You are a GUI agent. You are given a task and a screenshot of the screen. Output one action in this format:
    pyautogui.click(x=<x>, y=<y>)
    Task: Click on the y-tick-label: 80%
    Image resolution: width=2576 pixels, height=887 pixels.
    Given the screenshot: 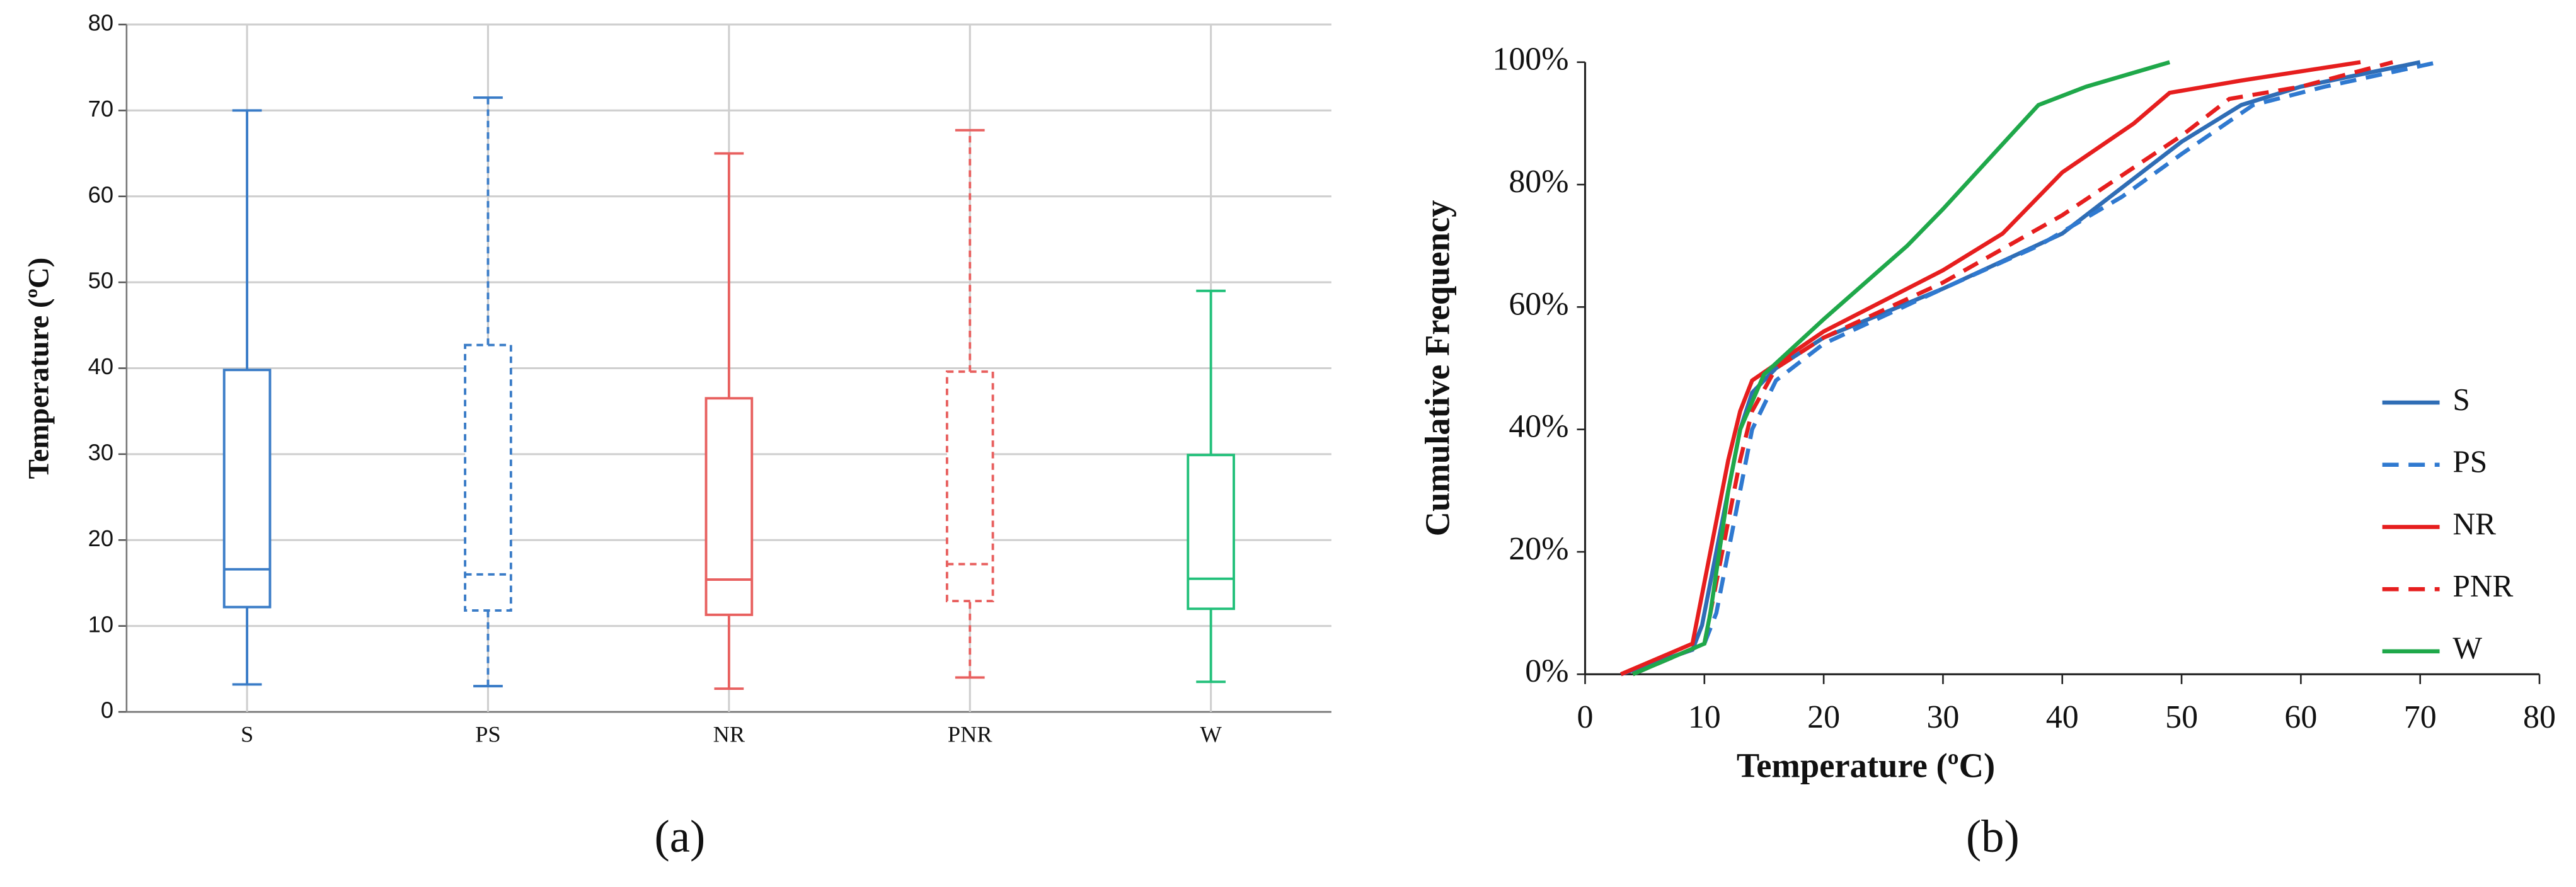 What is the action you would take?
    pyautogui.click(x=1538, y=182)
    